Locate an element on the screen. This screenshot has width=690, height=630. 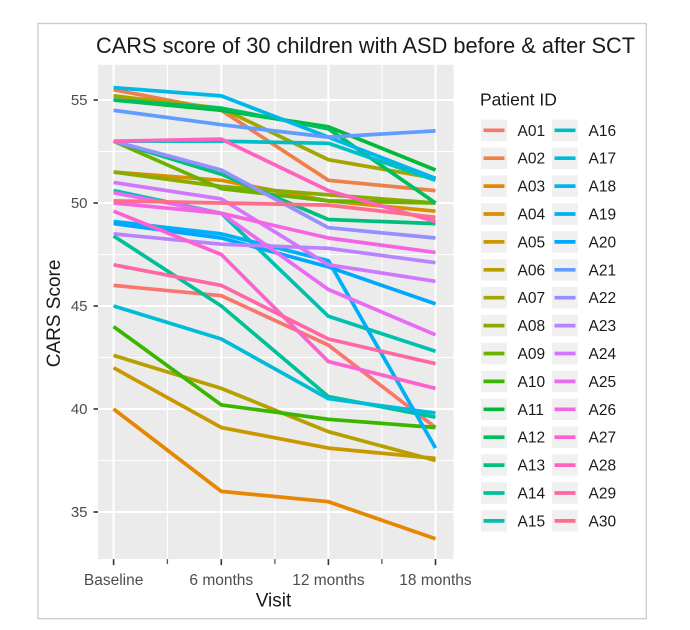
svg-text: A21 is located at coordinates (603, 270).